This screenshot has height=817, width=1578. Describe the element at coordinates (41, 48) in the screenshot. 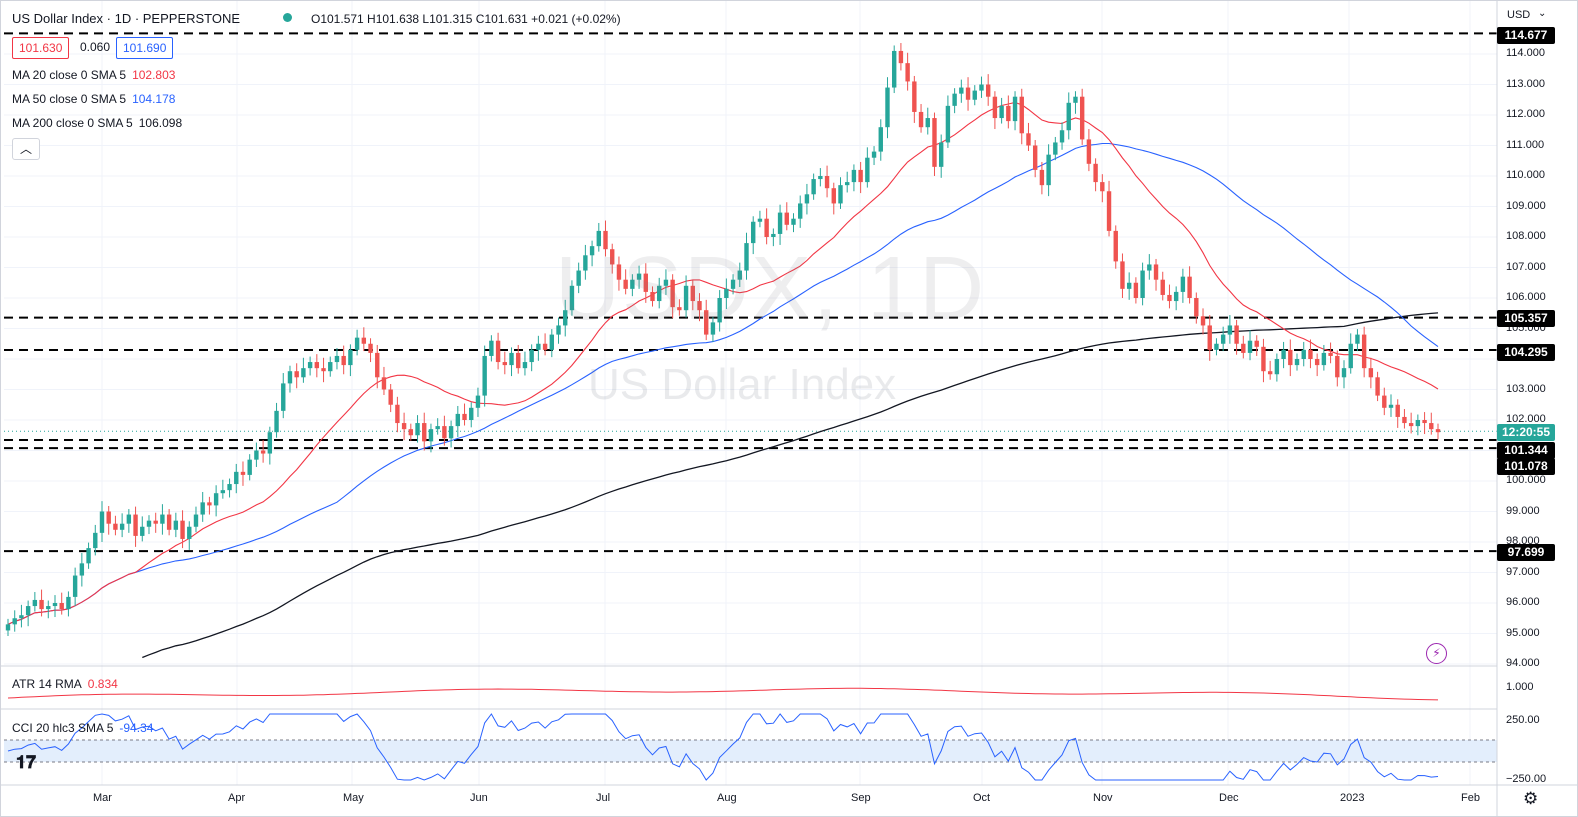

I see `bid-price-box: 101.630` at that location.